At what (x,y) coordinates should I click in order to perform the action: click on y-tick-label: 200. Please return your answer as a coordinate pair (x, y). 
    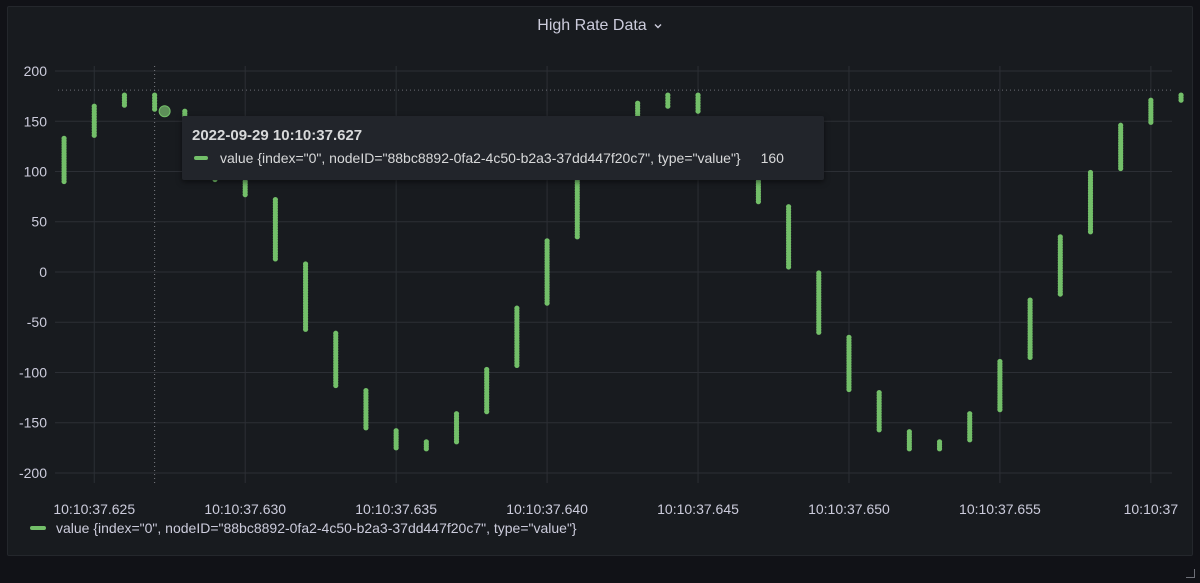
    Looking at the image, I should click on (36, 71).